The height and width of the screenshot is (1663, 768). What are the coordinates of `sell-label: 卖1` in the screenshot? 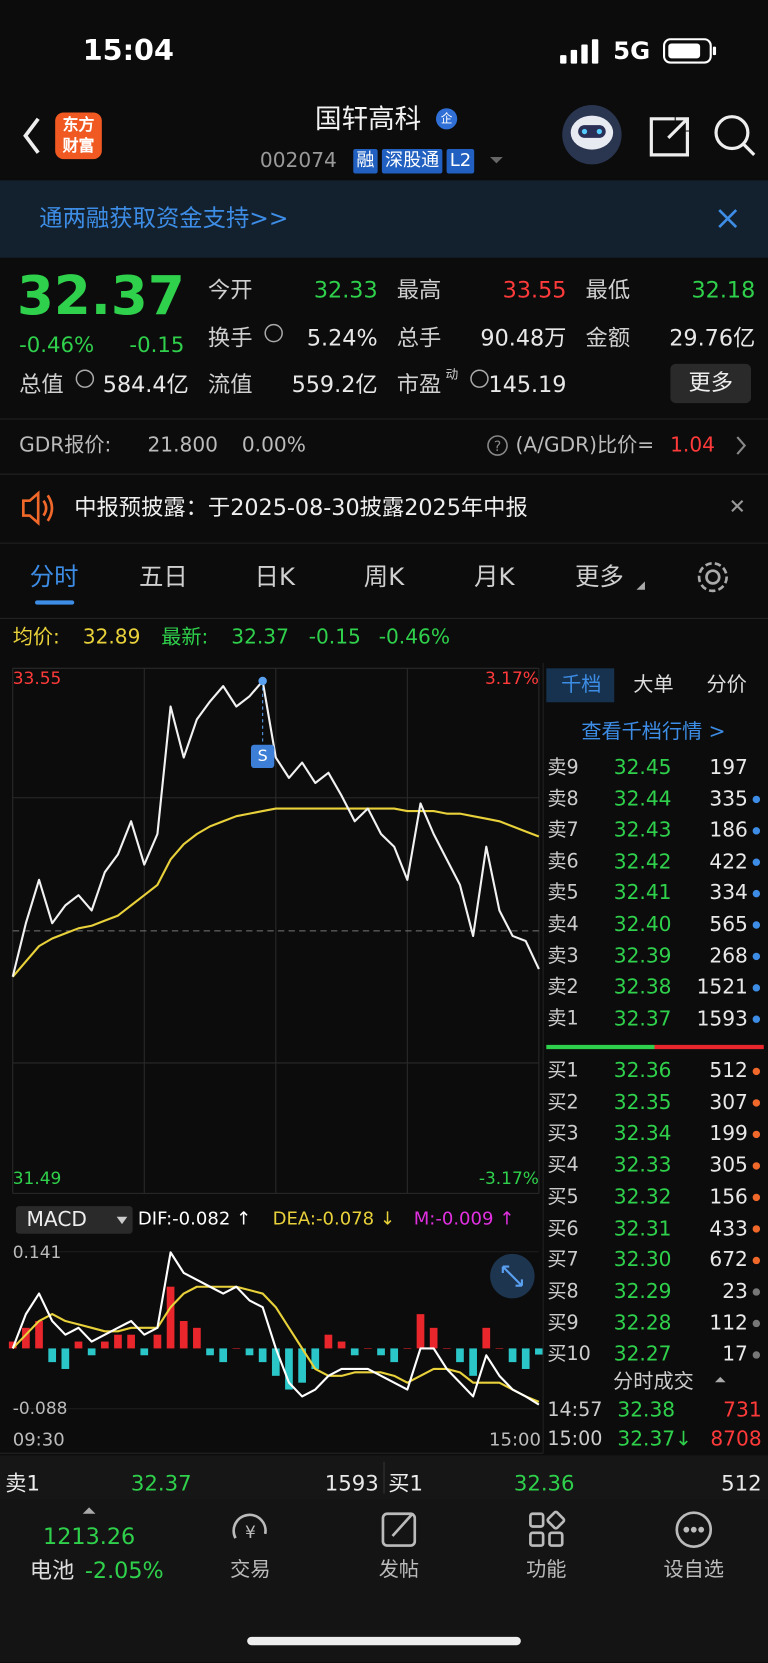 It's located at (23, 1483).